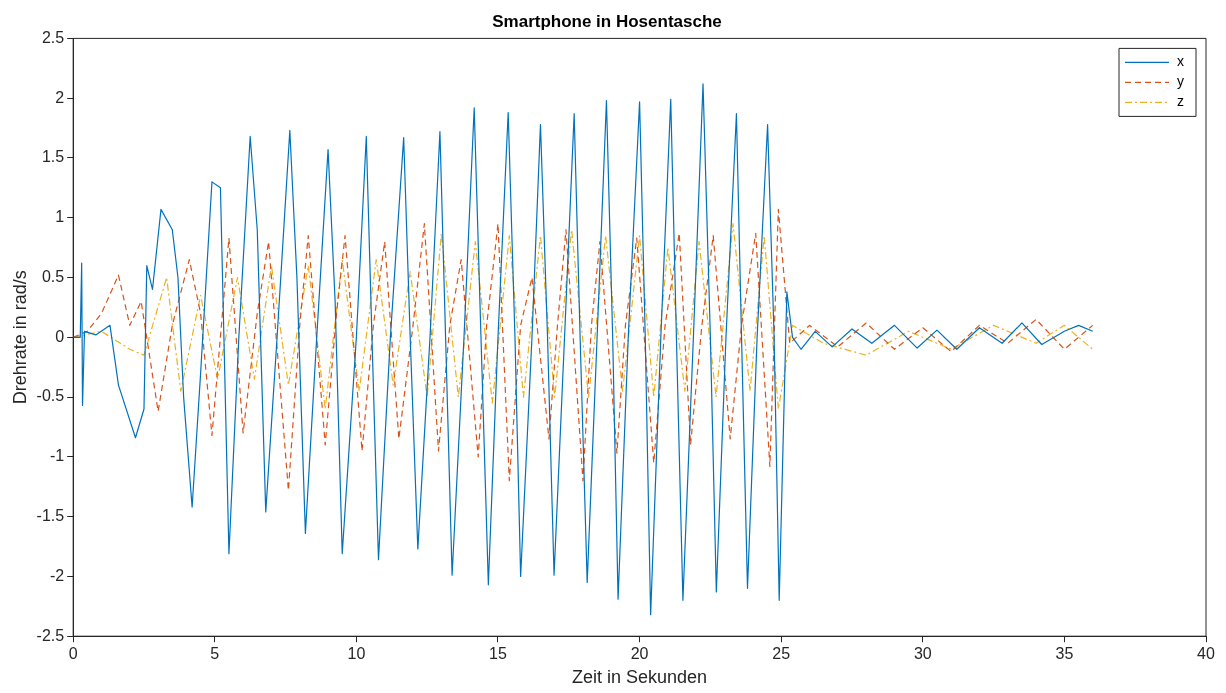  What do you see at coordinates (1180, 81) in the screenshot?
I see `legend-label: y` at bounding box center [1180, 81].